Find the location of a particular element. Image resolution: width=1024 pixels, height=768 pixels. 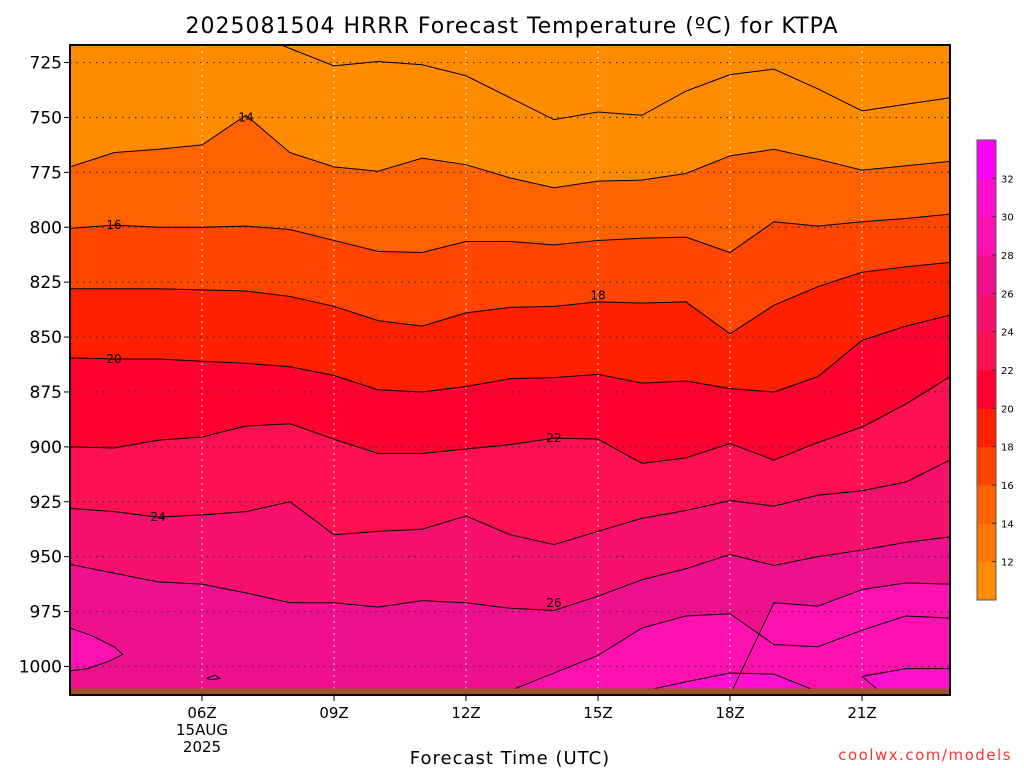

contour-label-18: 18 is located at coordinates (597, 295).